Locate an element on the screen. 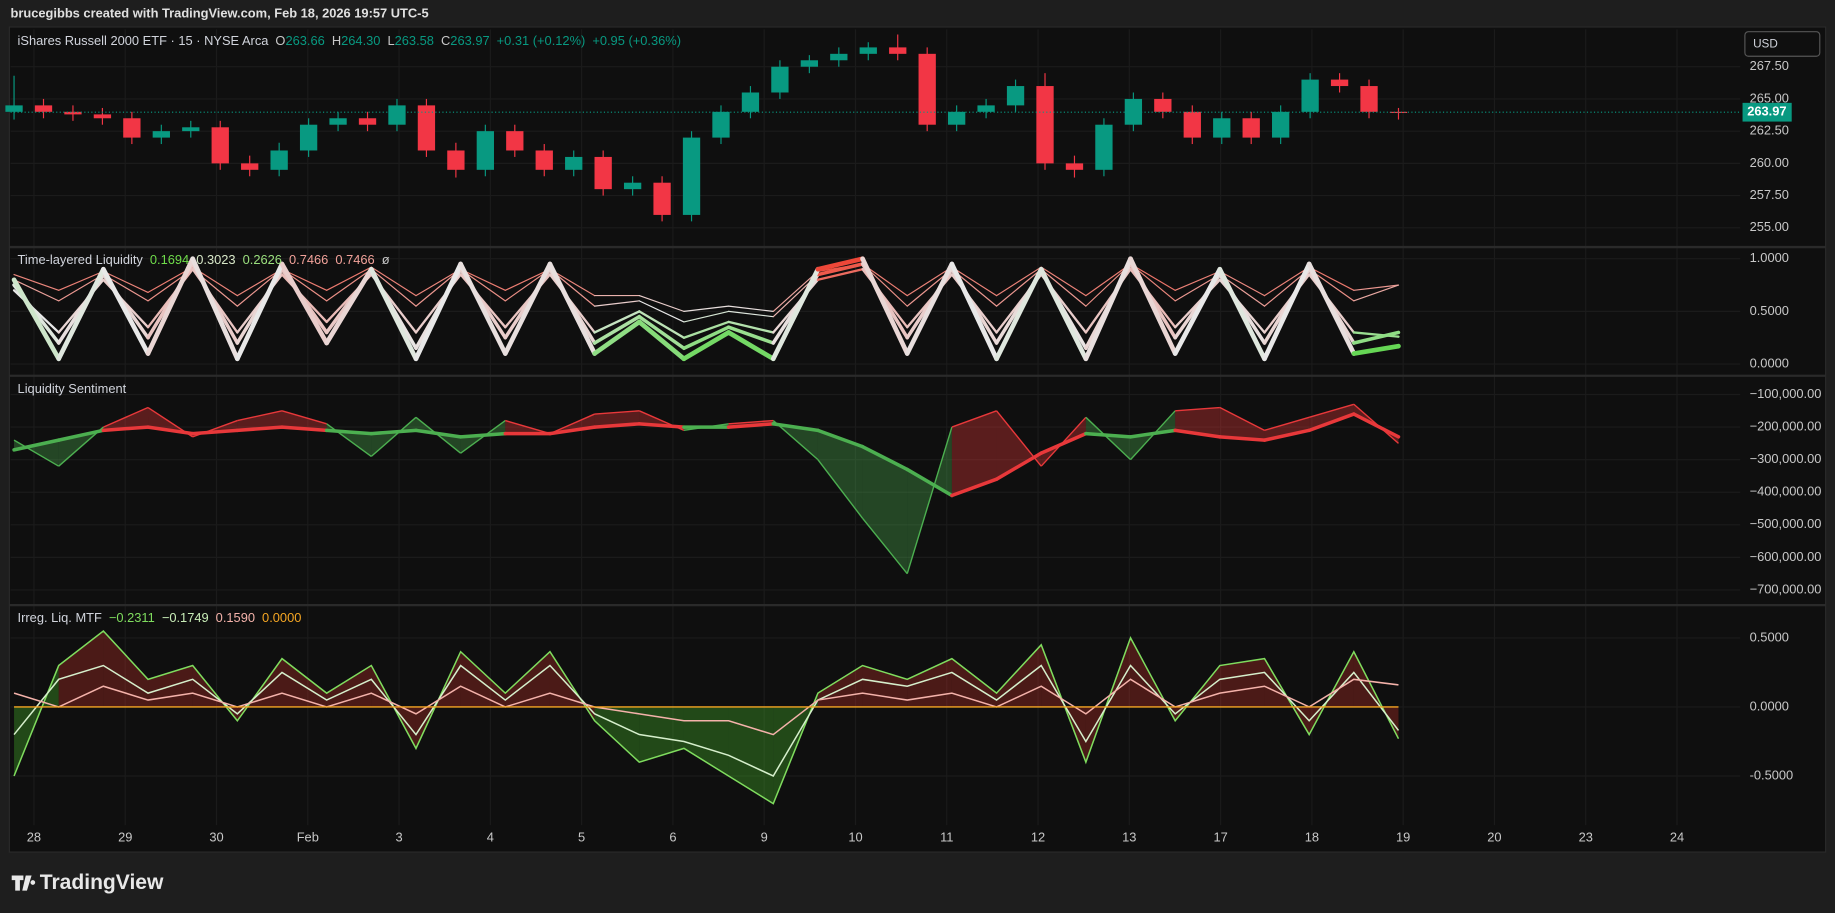 This screenshot has width=1835, height=913. legend-value: 0.7466 is located at coordinates (354, 259).